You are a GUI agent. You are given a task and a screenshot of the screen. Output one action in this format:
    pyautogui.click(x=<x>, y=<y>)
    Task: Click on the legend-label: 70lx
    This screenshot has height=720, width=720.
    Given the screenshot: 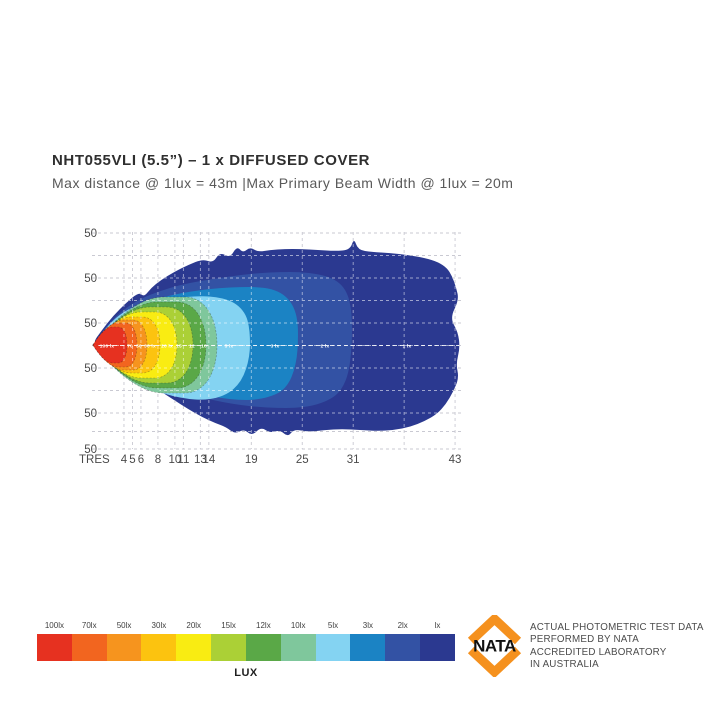 What is the action you would take?
    pyautogui.click(x=89, y=625)
    